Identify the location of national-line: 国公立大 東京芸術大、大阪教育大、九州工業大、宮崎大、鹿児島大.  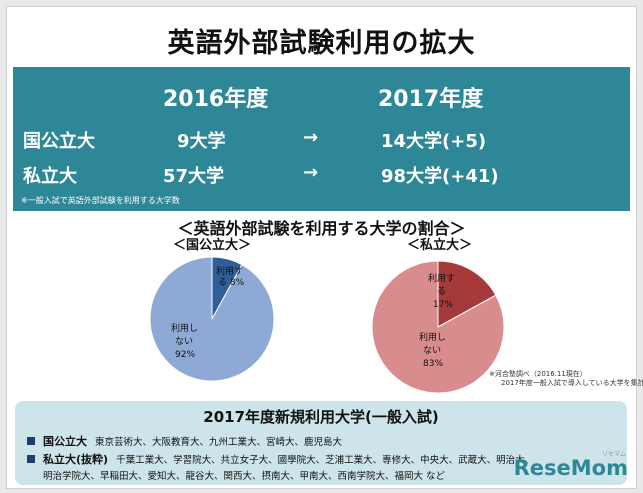
(184, 441).